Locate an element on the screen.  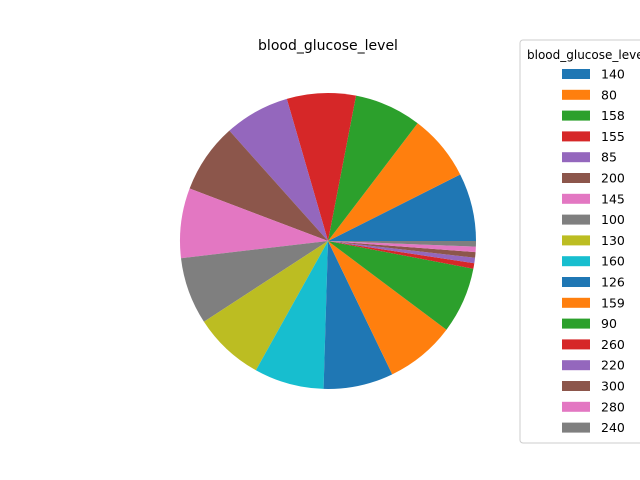
legend-title: blood_glucose_level is located at coordinates (583, 55).